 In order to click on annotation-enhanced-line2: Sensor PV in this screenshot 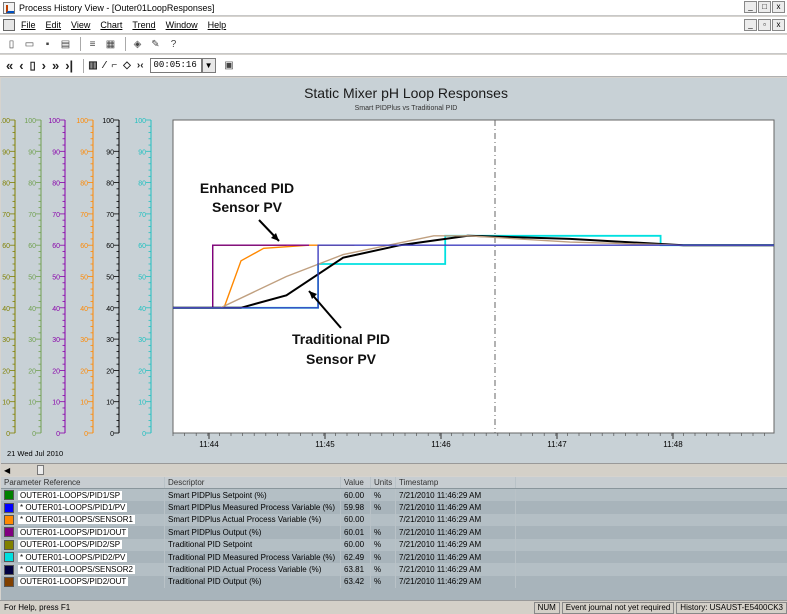, I will do `click(247, 207)`.